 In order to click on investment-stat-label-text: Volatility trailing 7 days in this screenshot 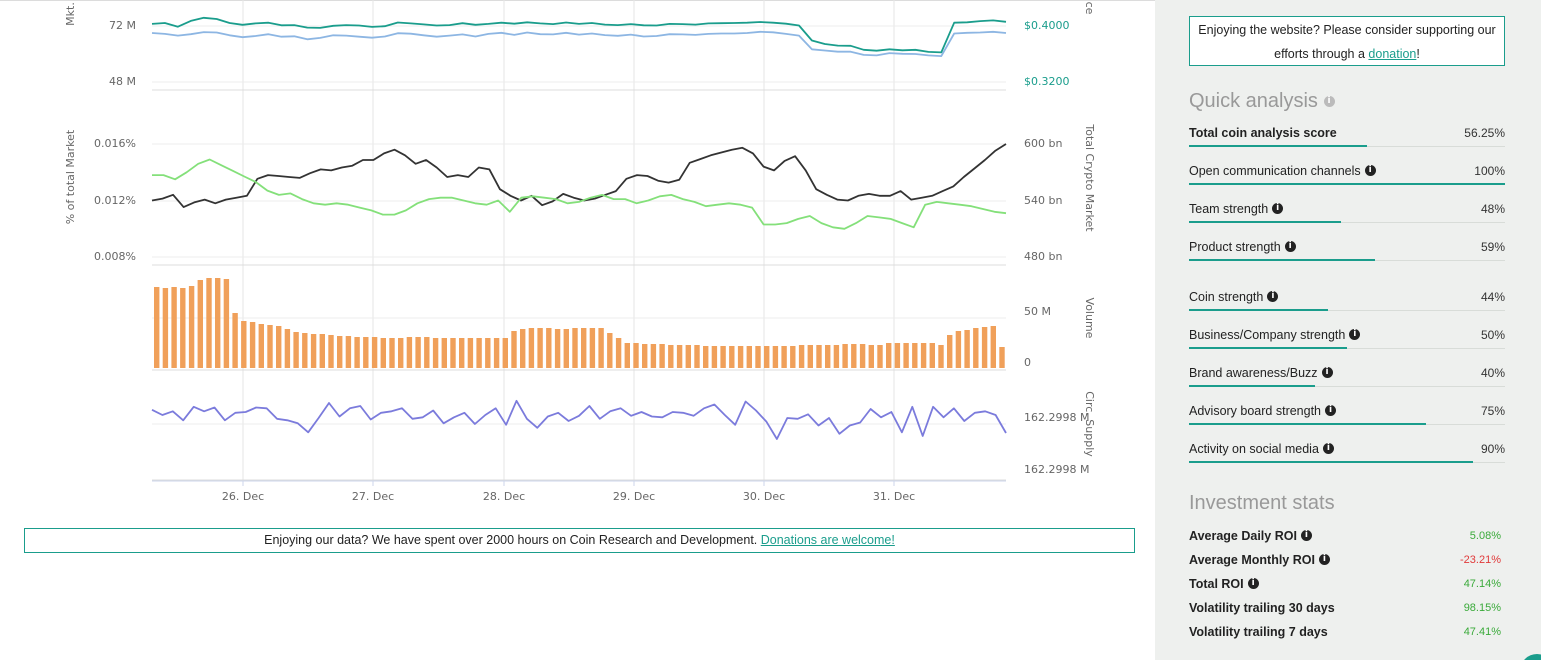, I will do `click(1258, 632)`.